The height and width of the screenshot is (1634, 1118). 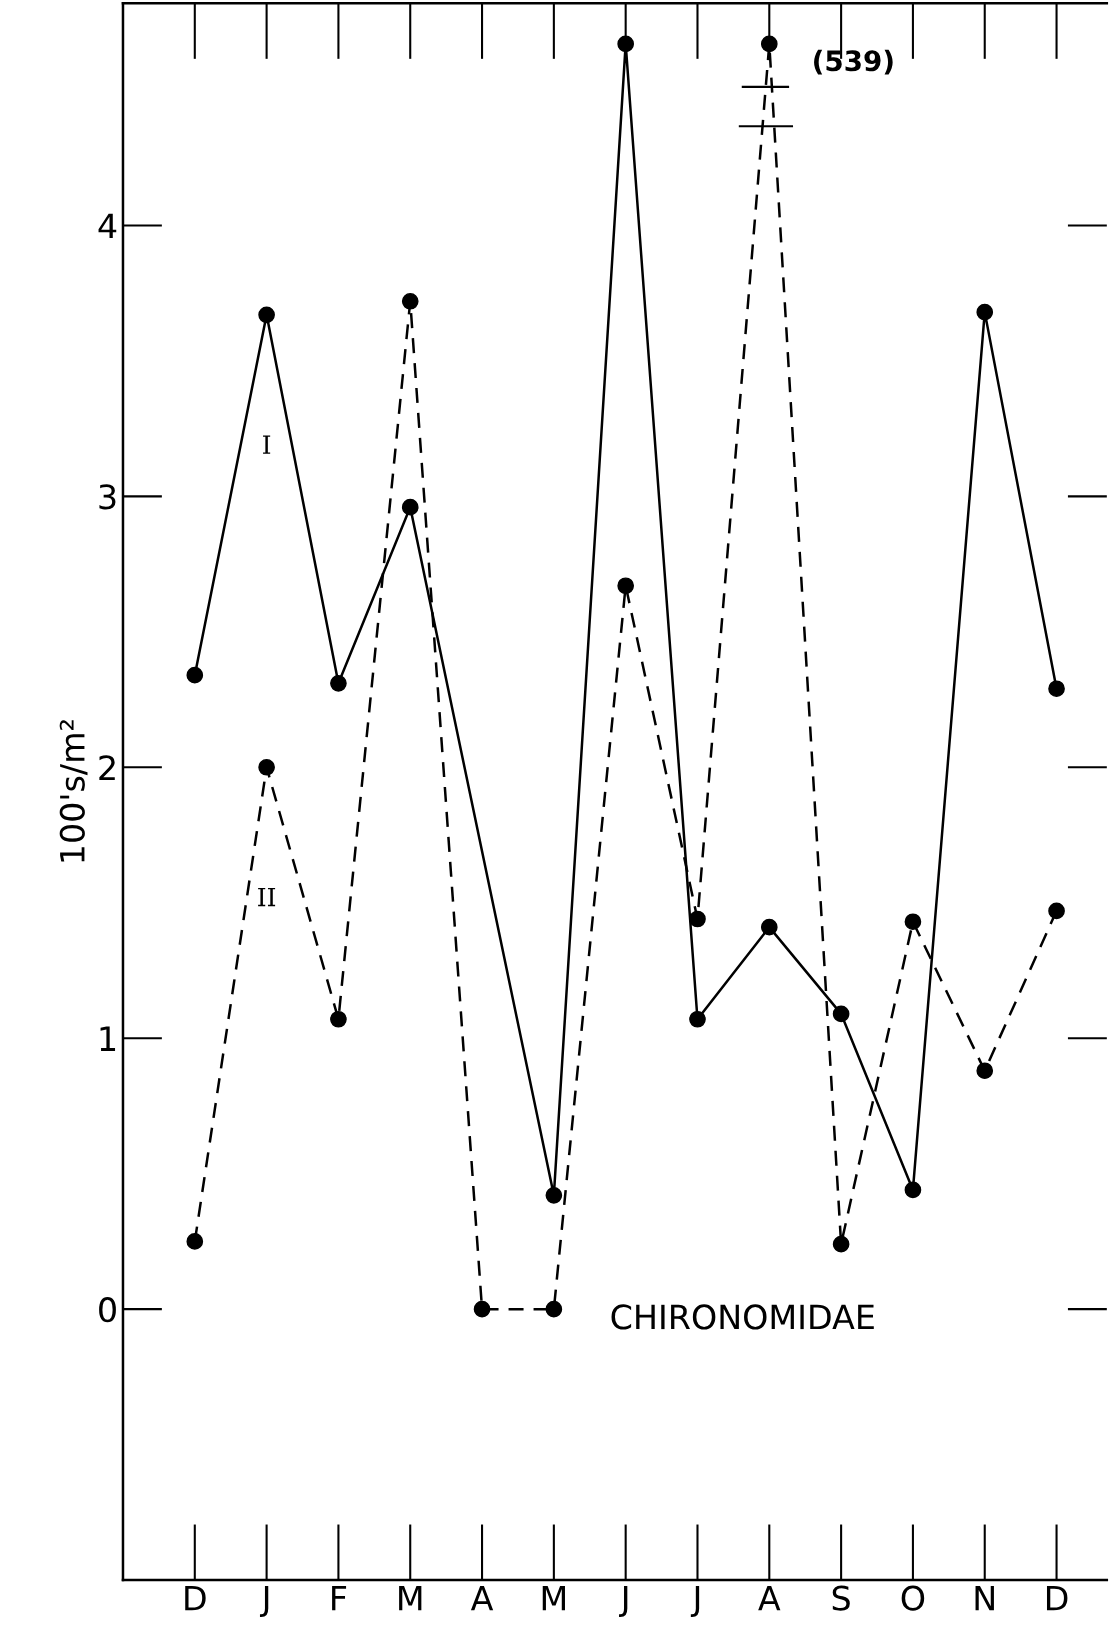 What do you see at coordinates (267, 897) in the screenshot?
I see `series-label: II` at bounding box center [267, 897].